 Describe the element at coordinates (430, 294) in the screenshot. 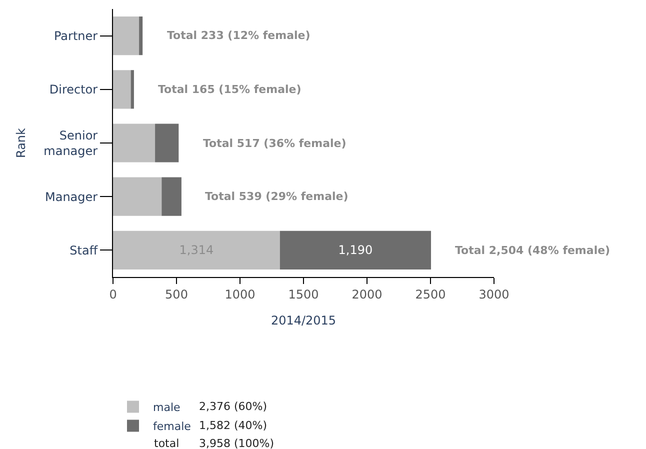

I see `x-tick-label: 2500` at that location.